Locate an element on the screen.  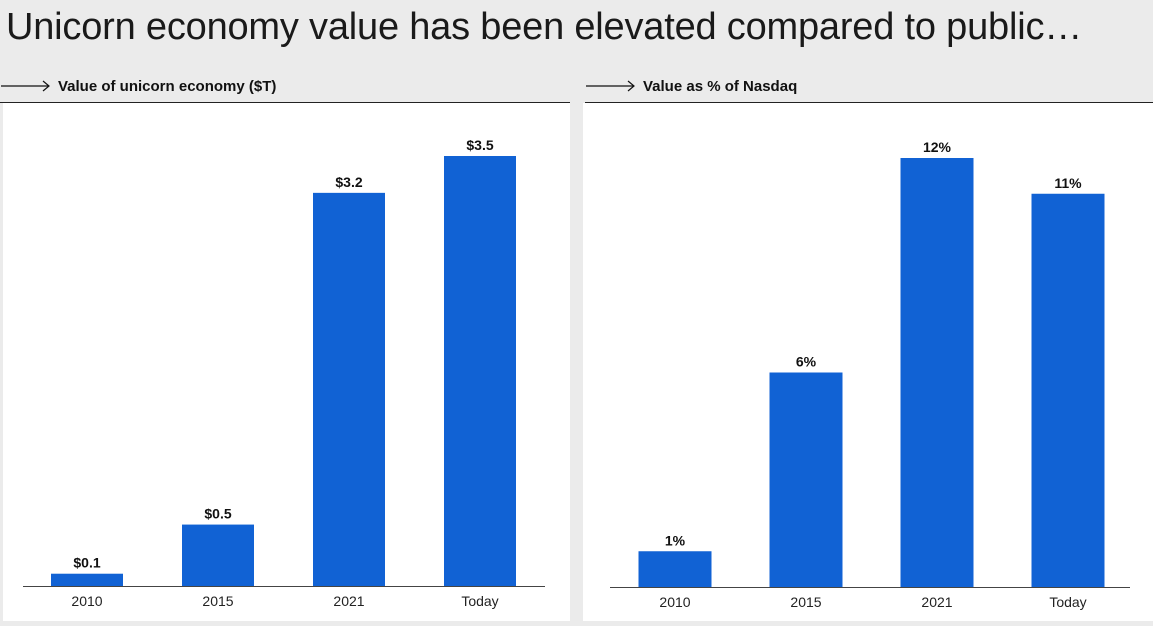
data-label: $3.5 is located at coordinates (479, 145).